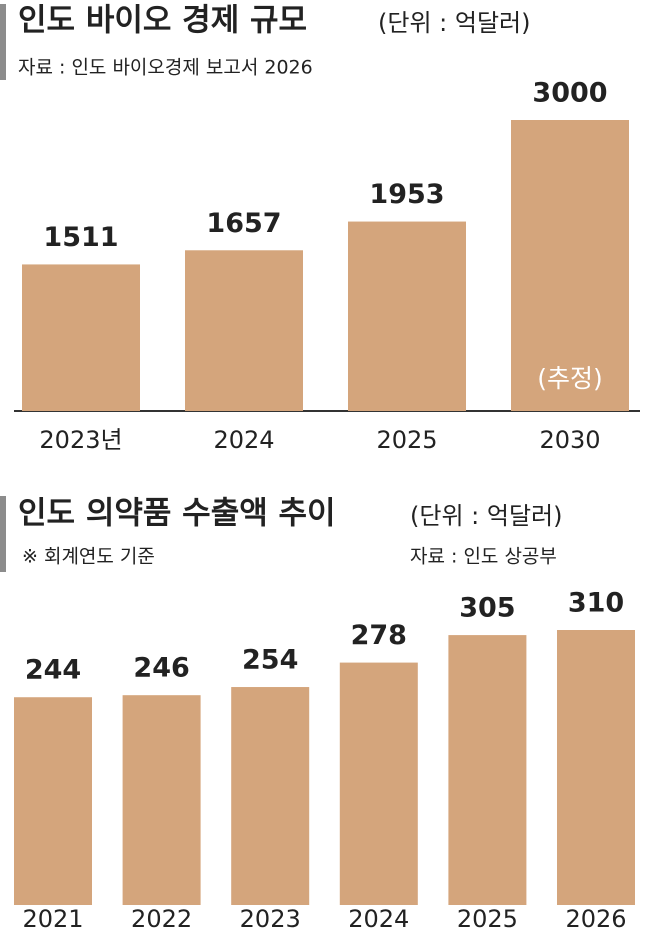 Image resolution: width=650 pixels, height=934 pixels. I want to click on x-tick-label: 2021, so click(52, 919).